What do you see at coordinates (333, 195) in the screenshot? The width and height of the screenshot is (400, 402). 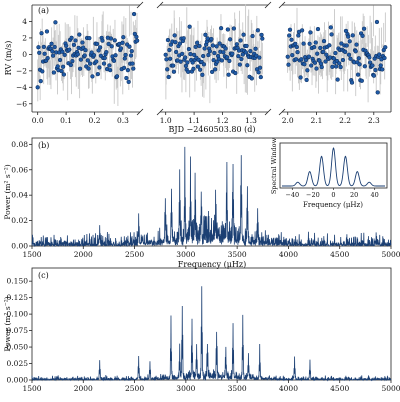 I see `inset-x-tick-label: 0` at bounding box center [333, 195].